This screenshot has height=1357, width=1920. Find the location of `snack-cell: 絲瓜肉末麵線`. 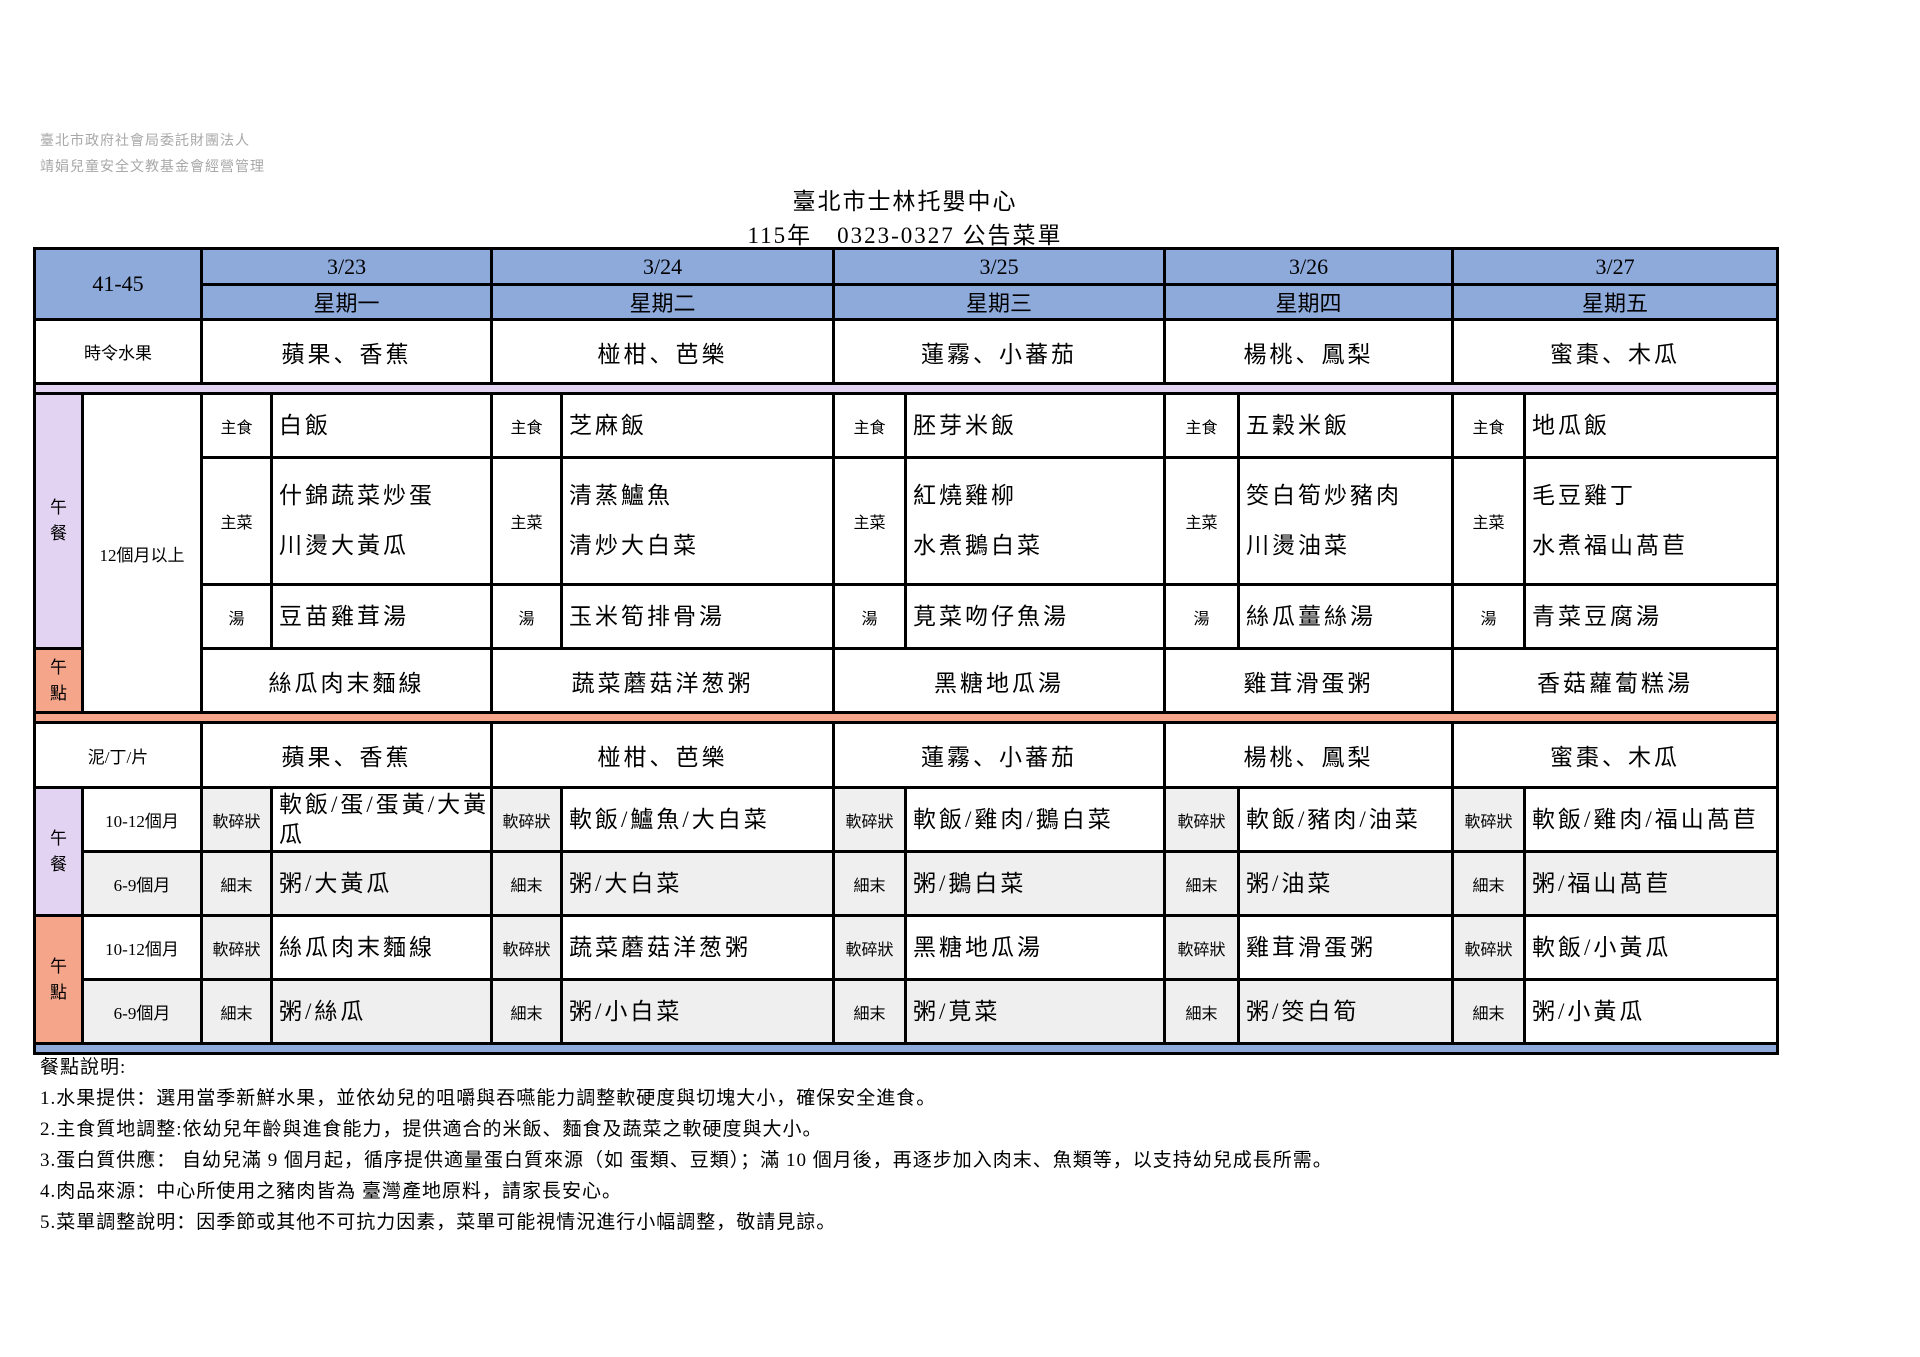

snack-cell: 絲瓜肉末麵線 is located at coordinates (347, 680).